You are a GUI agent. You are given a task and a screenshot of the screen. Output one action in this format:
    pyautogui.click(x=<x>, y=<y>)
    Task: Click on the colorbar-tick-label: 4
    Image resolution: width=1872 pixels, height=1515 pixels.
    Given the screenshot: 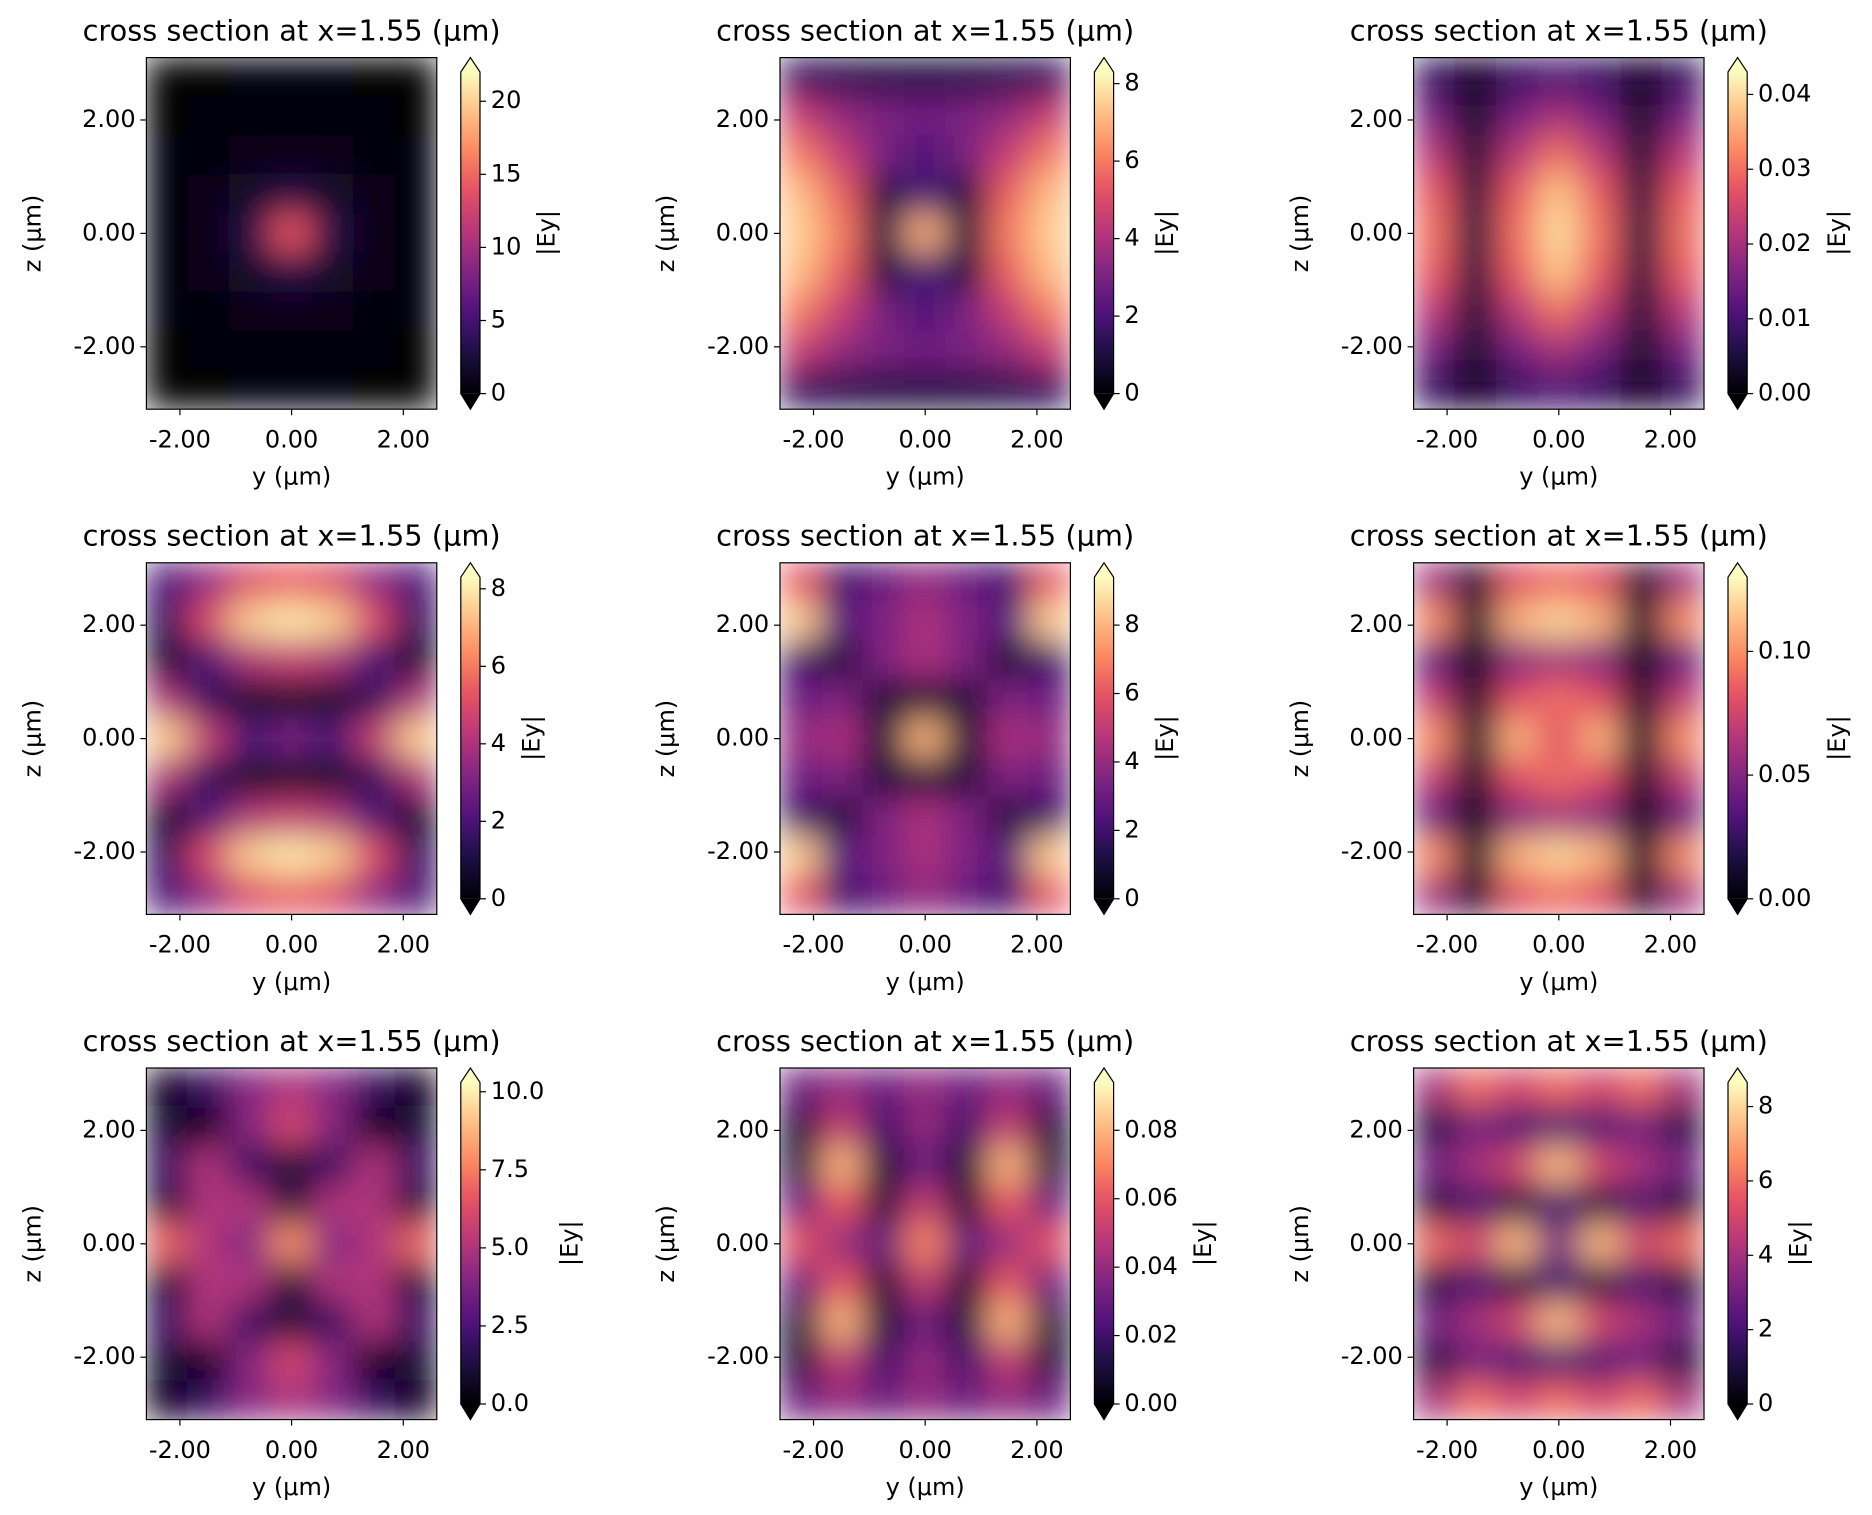 What is the action you would take?
    pyautogui.click(x=1765, y=1254)
    